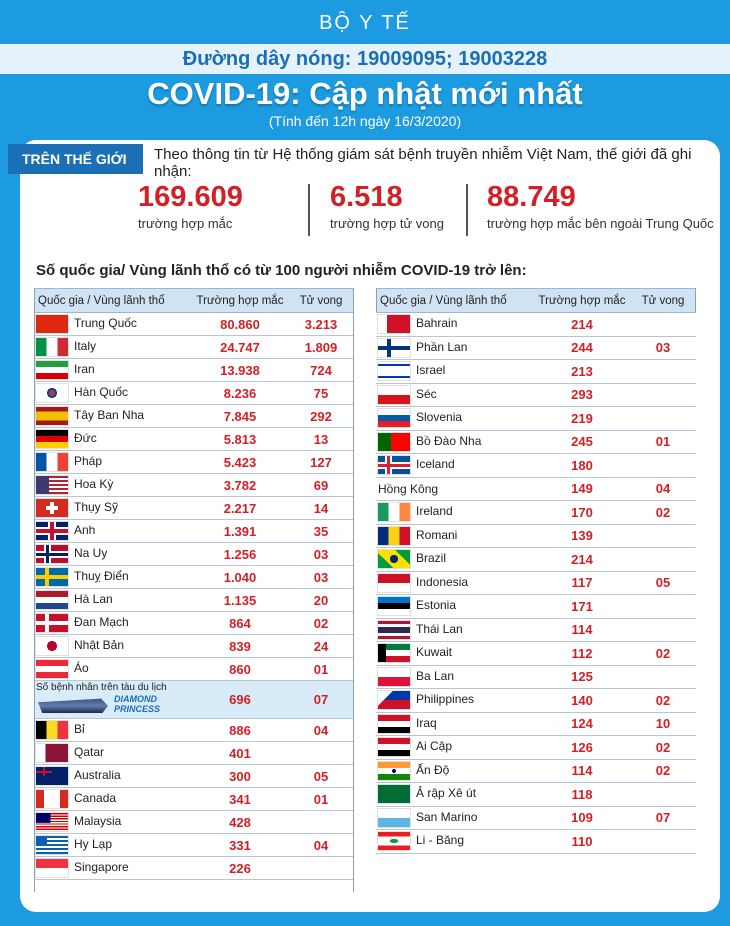  I want to click on cell-country: Hà Lan, so click(113, 600).